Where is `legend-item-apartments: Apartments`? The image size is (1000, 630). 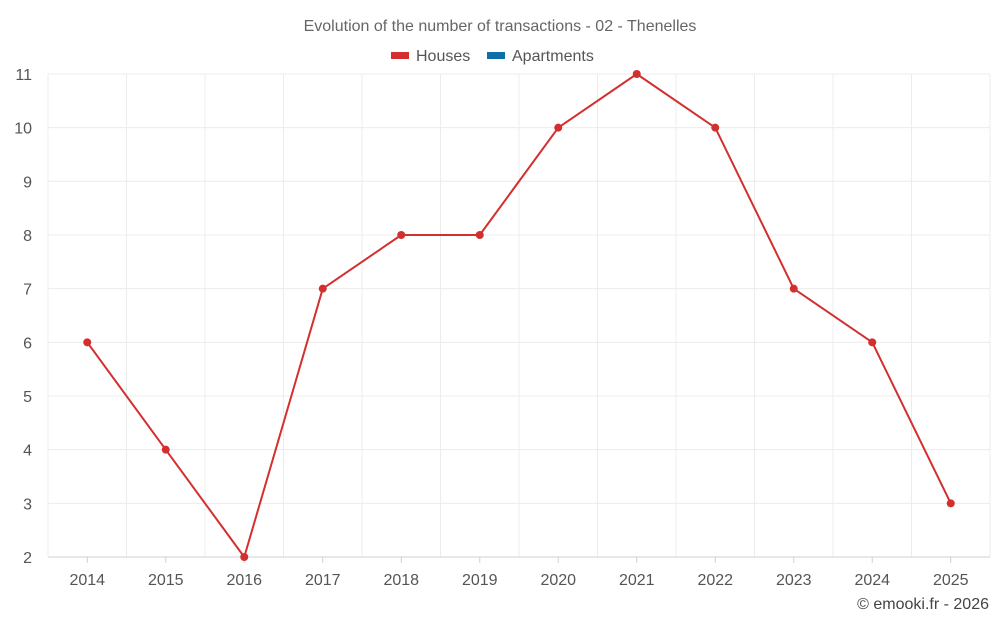 legend-item-apartments: Apartments is located at coordinates (540, 56).